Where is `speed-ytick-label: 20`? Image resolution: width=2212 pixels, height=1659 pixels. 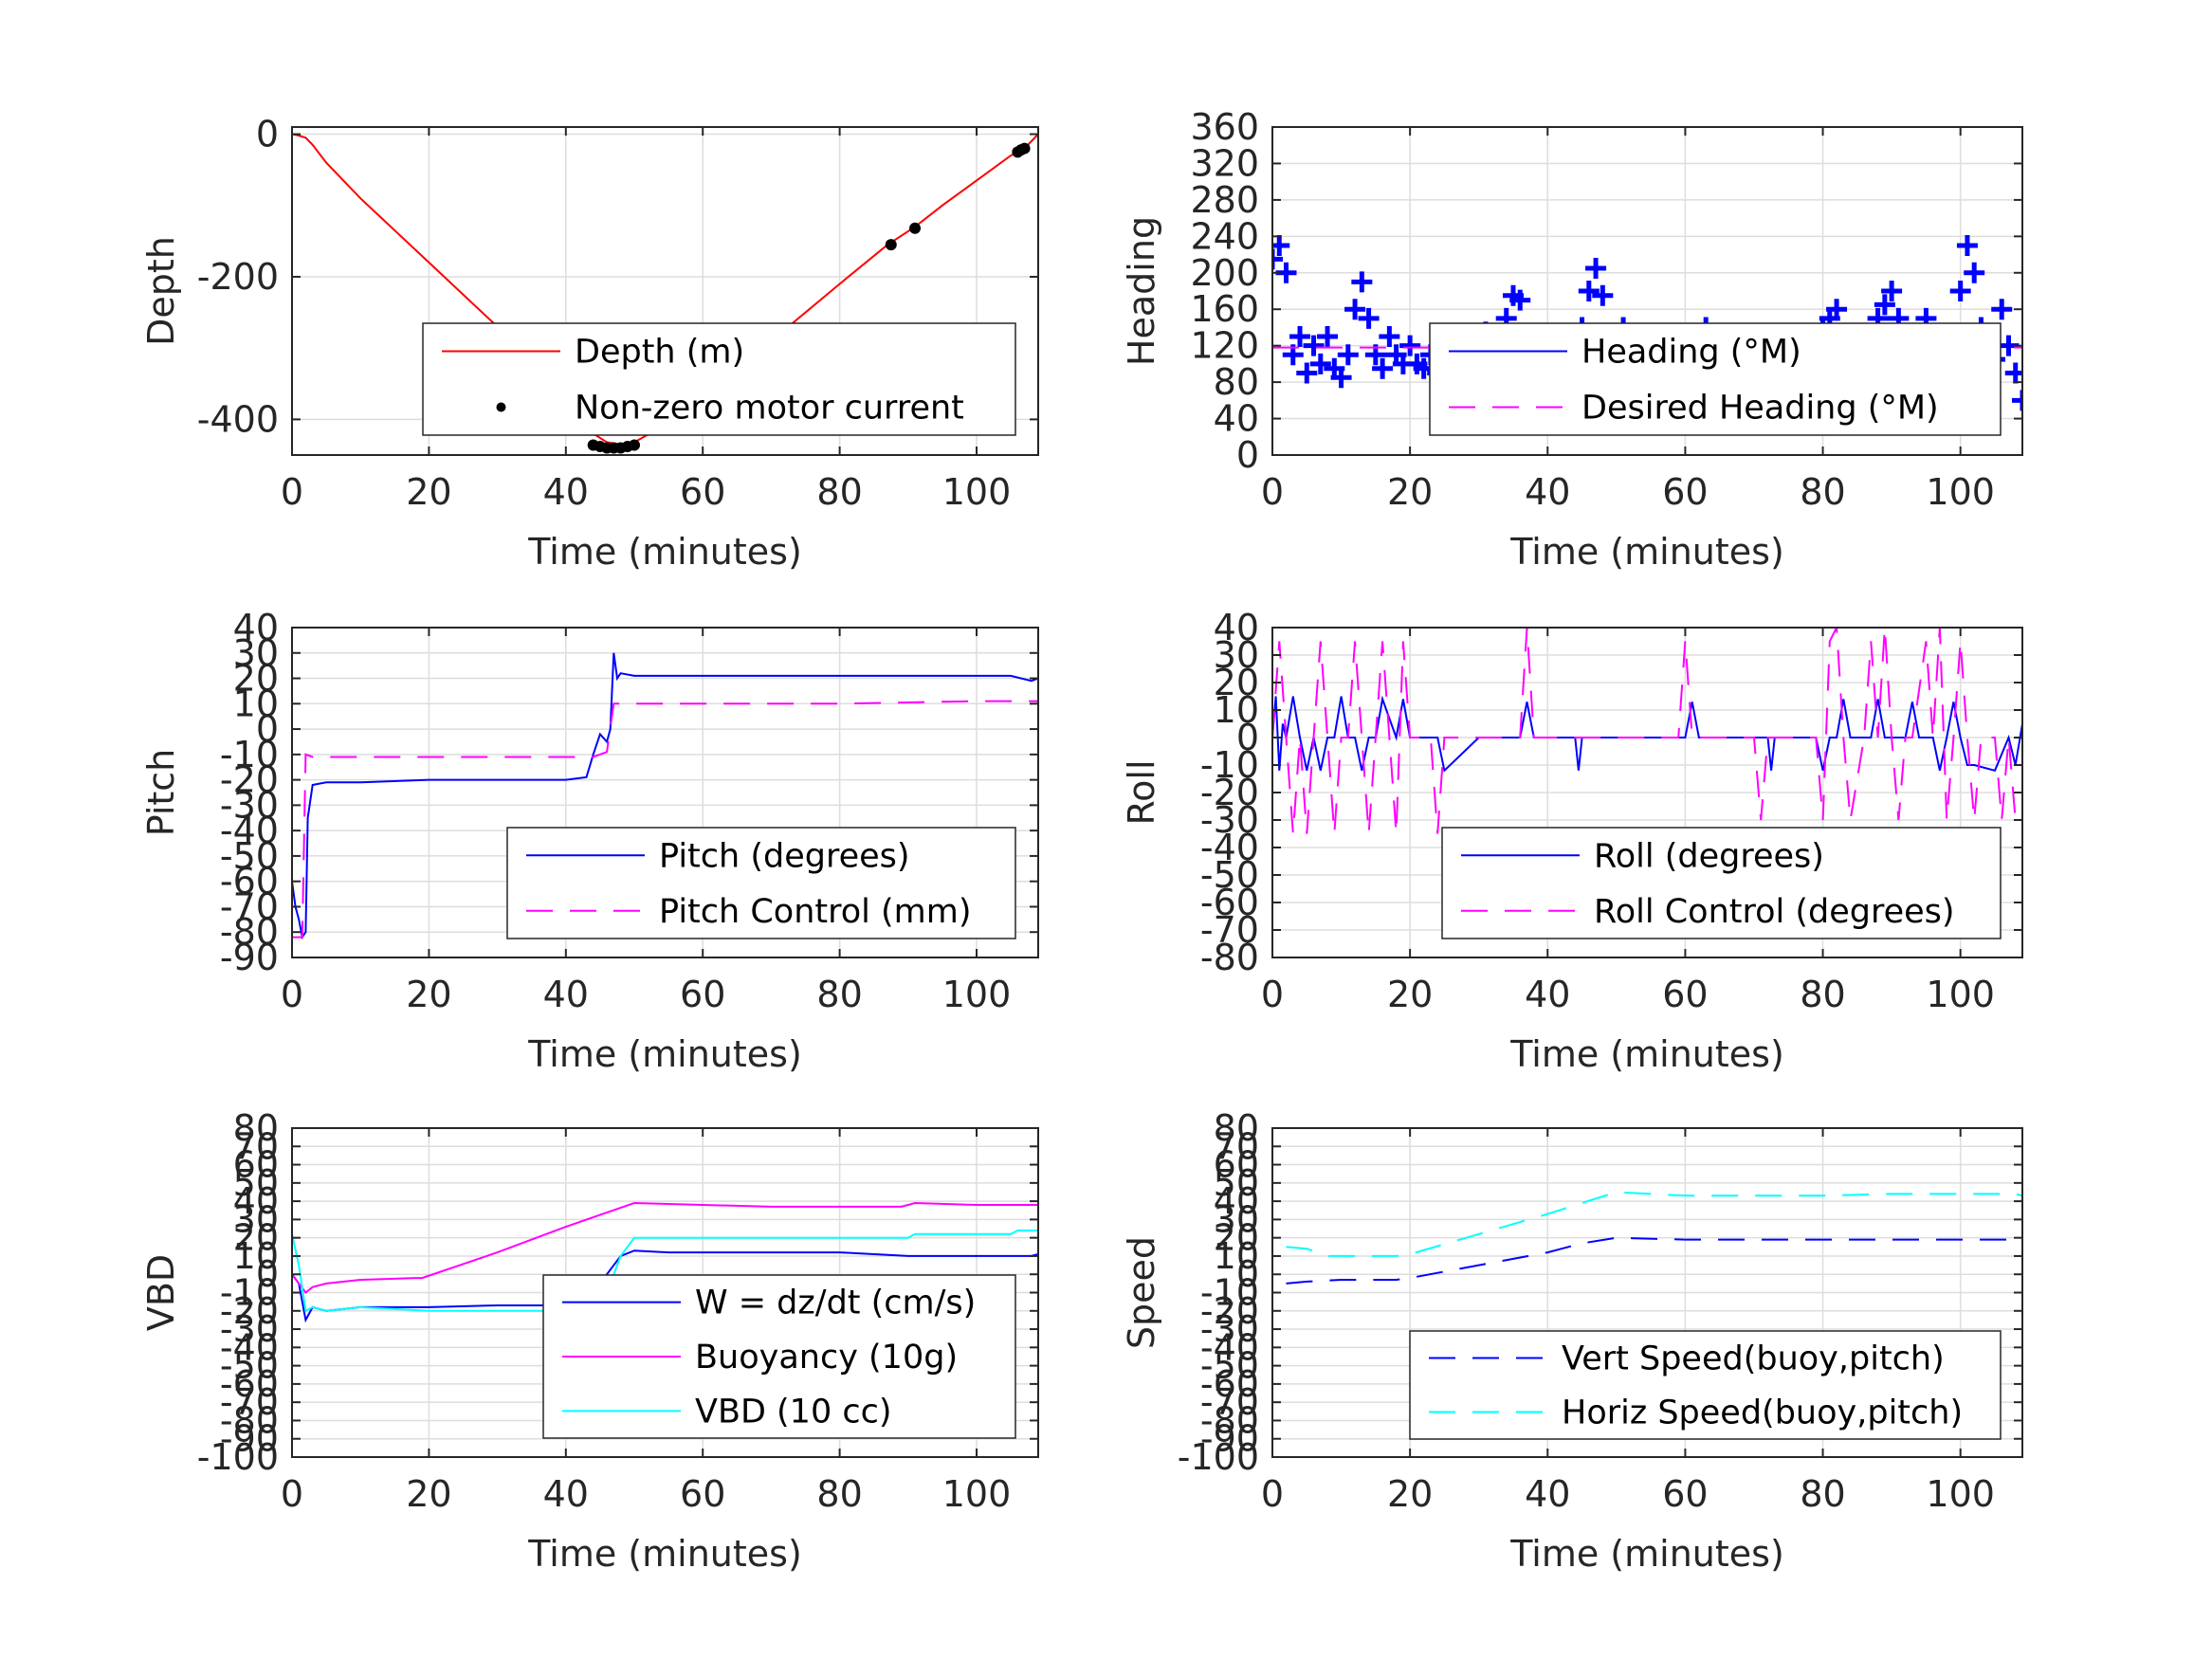 speed-ytick-label: 20 is located at coordinates (1236, 1238).